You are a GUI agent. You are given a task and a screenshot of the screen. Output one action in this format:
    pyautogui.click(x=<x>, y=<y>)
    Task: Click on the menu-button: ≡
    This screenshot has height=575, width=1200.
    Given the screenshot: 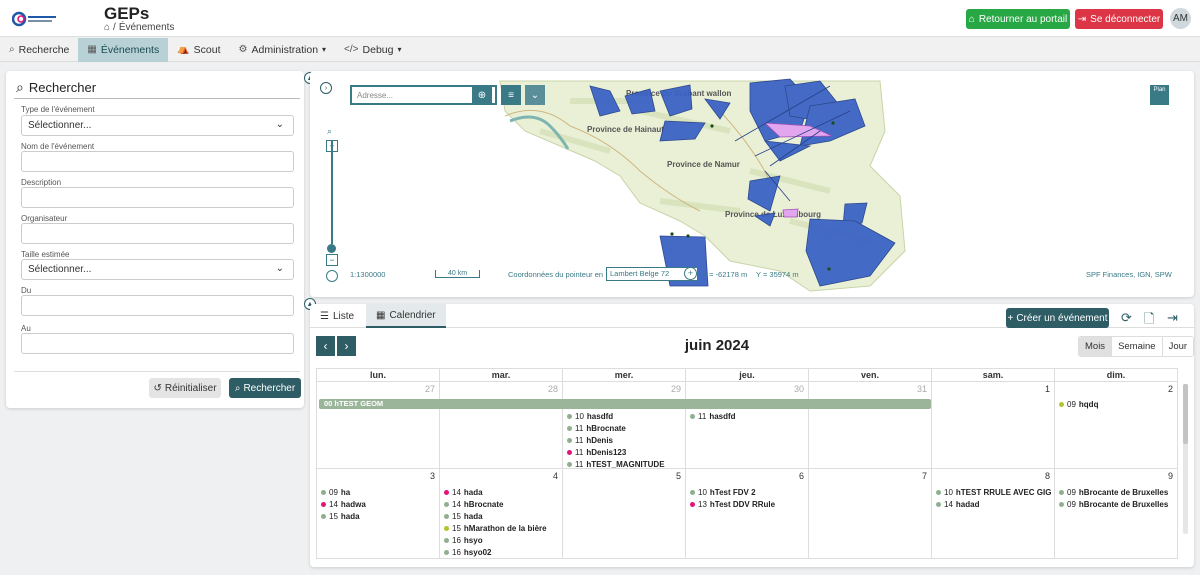 What is the action you would take?
    pyautogui.click(x=511, y=95)
    